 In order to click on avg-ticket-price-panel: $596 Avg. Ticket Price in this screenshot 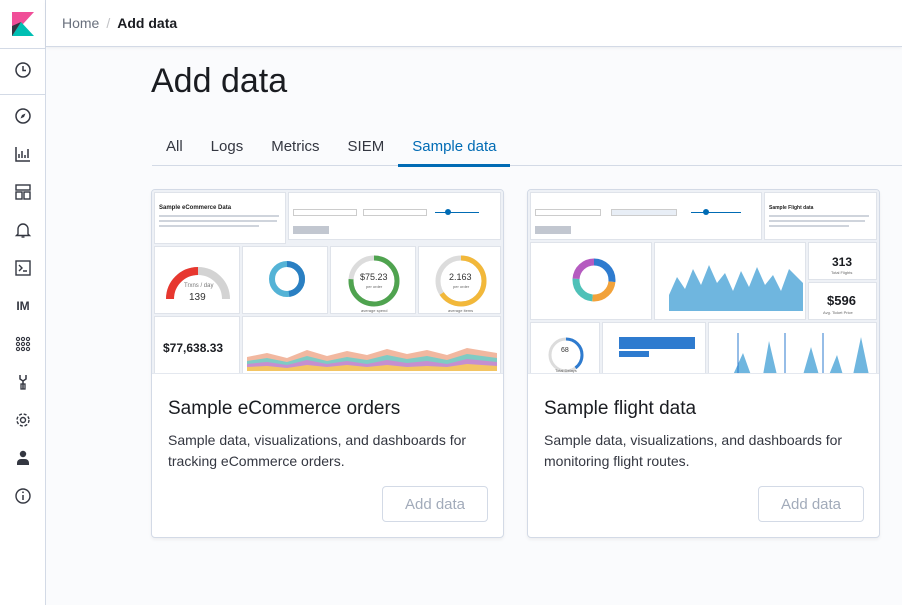, I will do `click(842, 301)`.